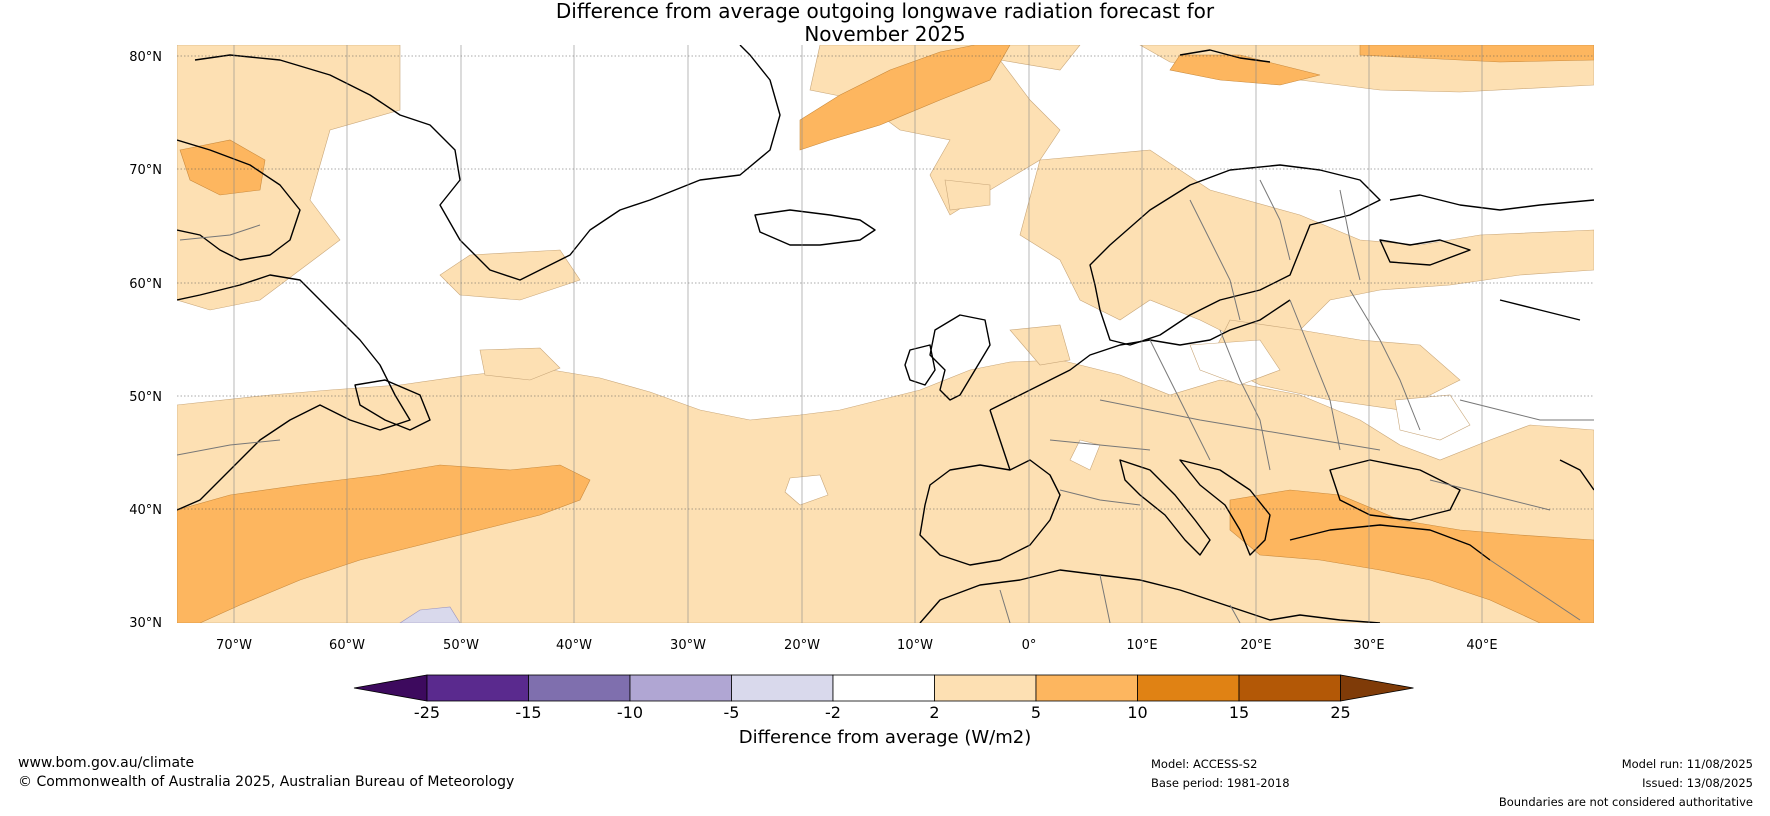 The image size is (1770, 816). Describe the element at coordinates (461, 645) in the screenshot. I see `lon-label: 50°W` at that location.